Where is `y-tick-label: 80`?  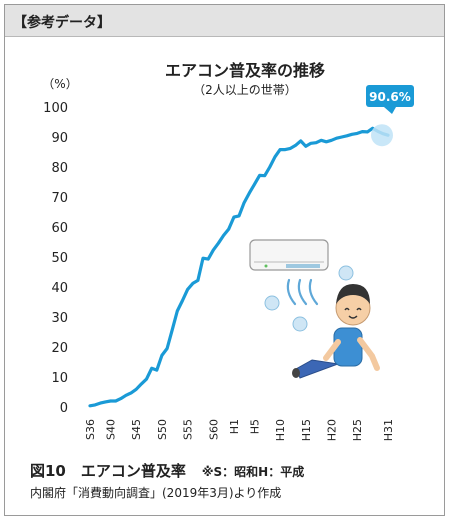 y-tick-label: 80 is located at coordinates (59, 168).